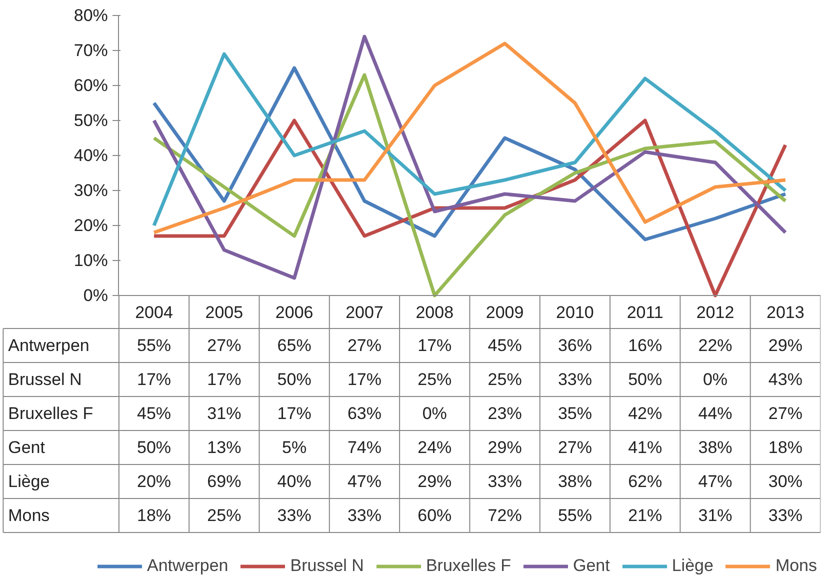  Describe the element at coordinates (575, 312) in the screenshot. I see `x-tick-label: 2010` at that location.